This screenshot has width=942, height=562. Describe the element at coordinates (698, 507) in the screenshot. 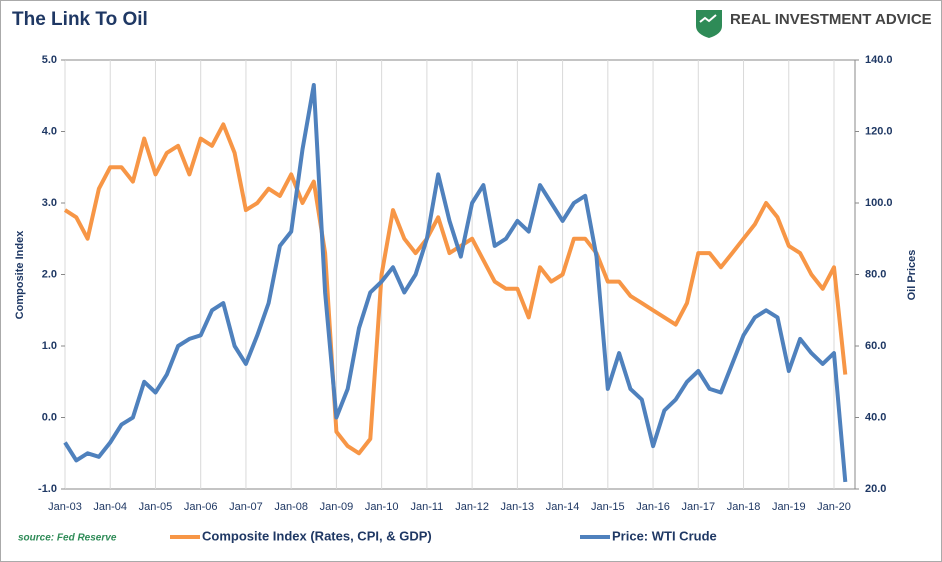

I see `x-tick-label: Jan-17` at that location.